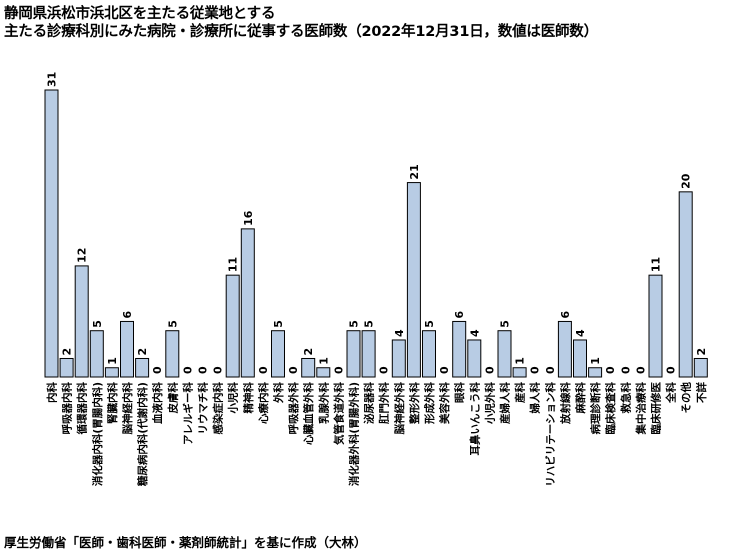 The height and width of the screenshot is (551, 750). Describe the element at coordinates (185, 542) in the screenshot. I see `source-note: 厚生労働省「医師・歯科医師・薬剤師統計」を基に作成（大林）` at that location.